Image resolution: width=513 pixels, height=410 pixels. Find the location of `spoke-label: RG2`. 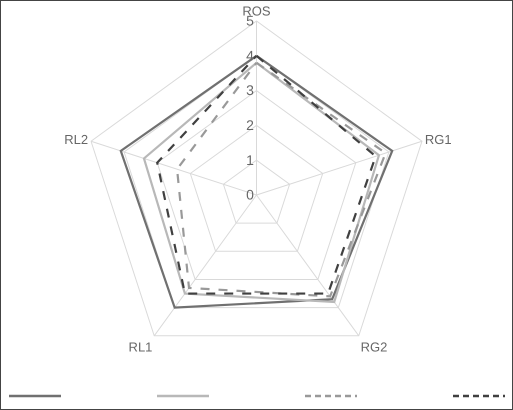

spoke-label: RG2 is located at coordinates (374, 346).